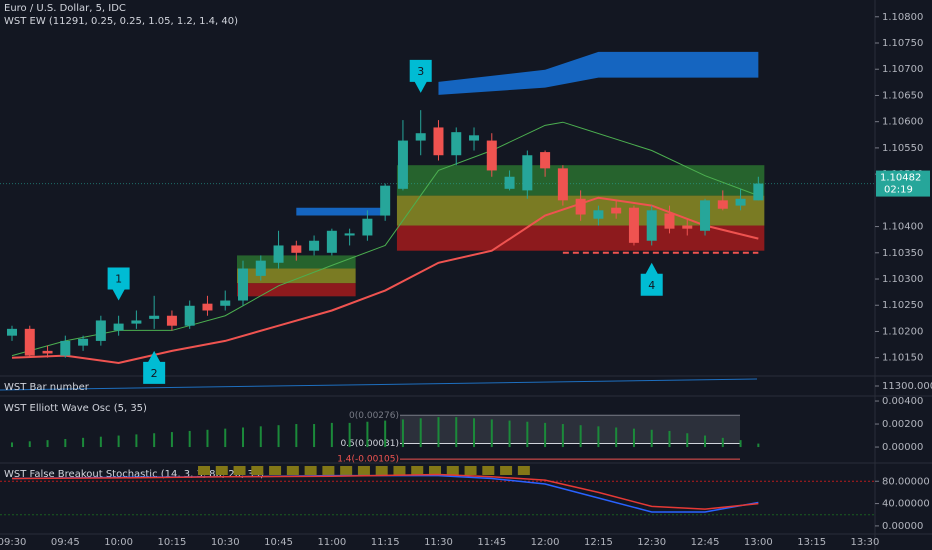 The width and height of the screenshot is (932, 550). I want to click on x-tick-label: 11:45, so click(491, 542).